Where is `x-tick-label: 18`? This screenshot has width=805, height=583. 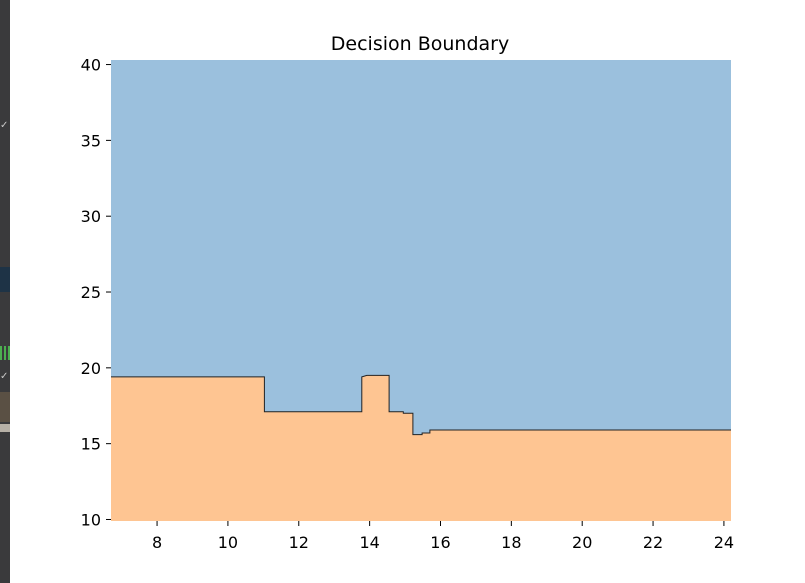
x-tick-label: 18 is located at coordinates (511, 542).